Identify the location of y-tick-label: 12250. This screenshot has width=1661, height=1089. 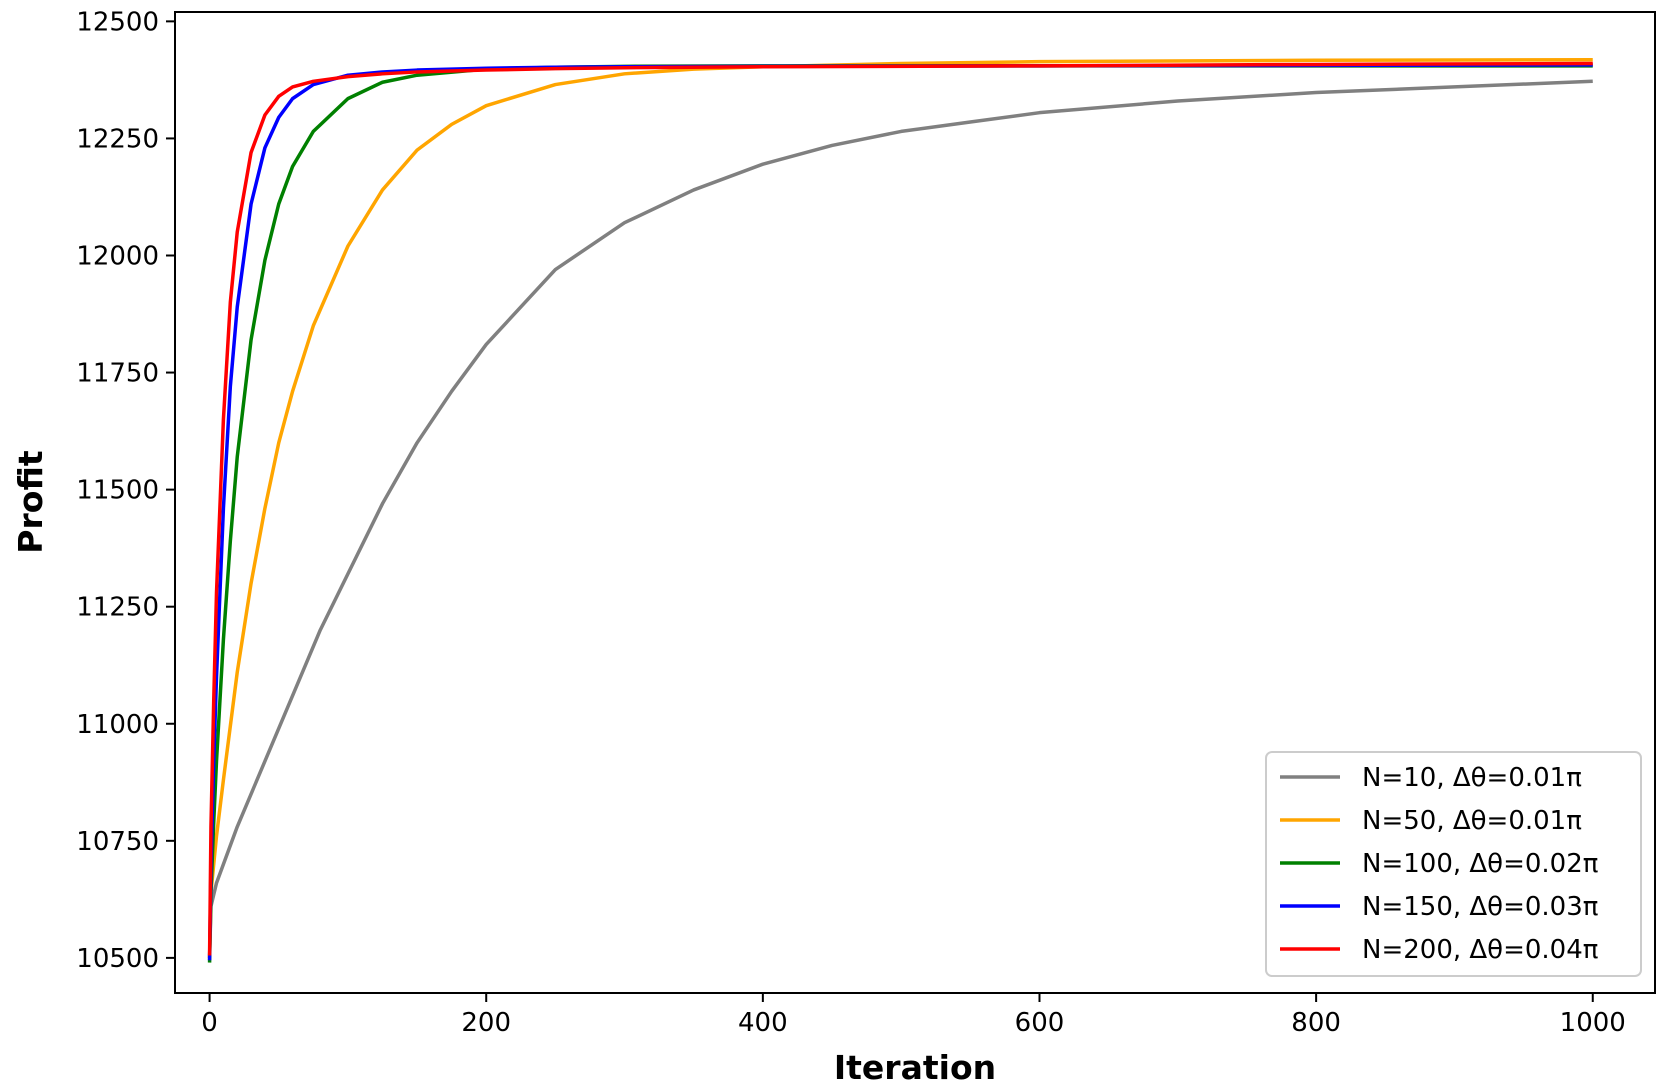
(117, 139).